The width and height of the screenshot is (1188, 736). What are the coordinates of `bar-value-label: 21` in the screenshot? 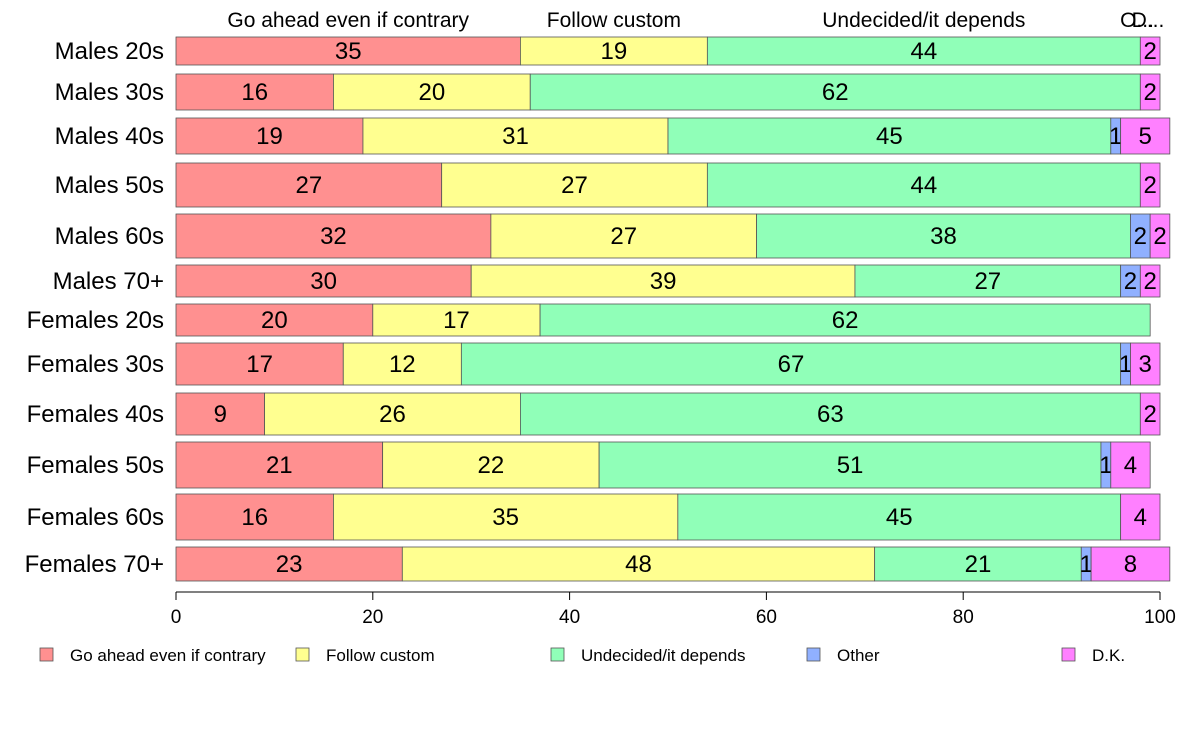 It's located at (279, 465).